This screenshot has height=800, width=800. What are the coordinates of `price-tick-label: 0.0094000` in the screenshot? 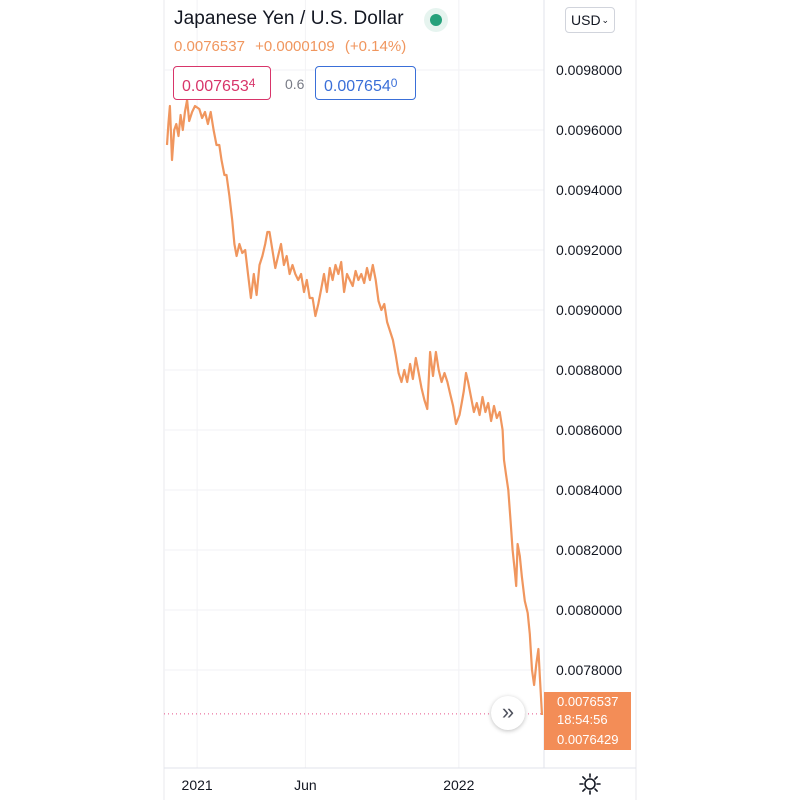 It's located at (589, 190).